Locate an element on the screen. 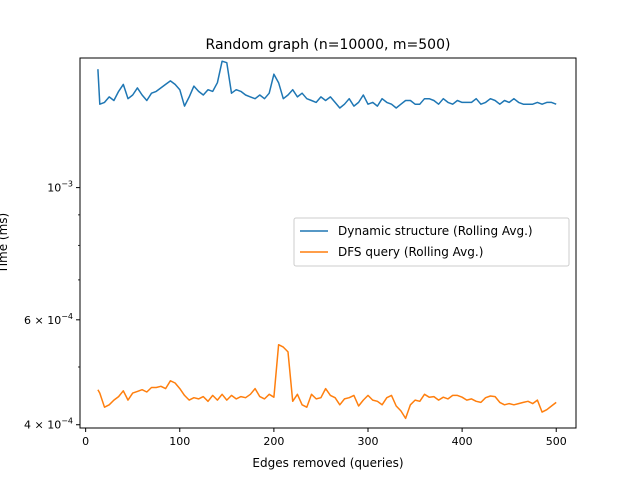 The image size is (640, 480). x-axis-label: Edges removed (queries) is located at coordinates (327, 463).